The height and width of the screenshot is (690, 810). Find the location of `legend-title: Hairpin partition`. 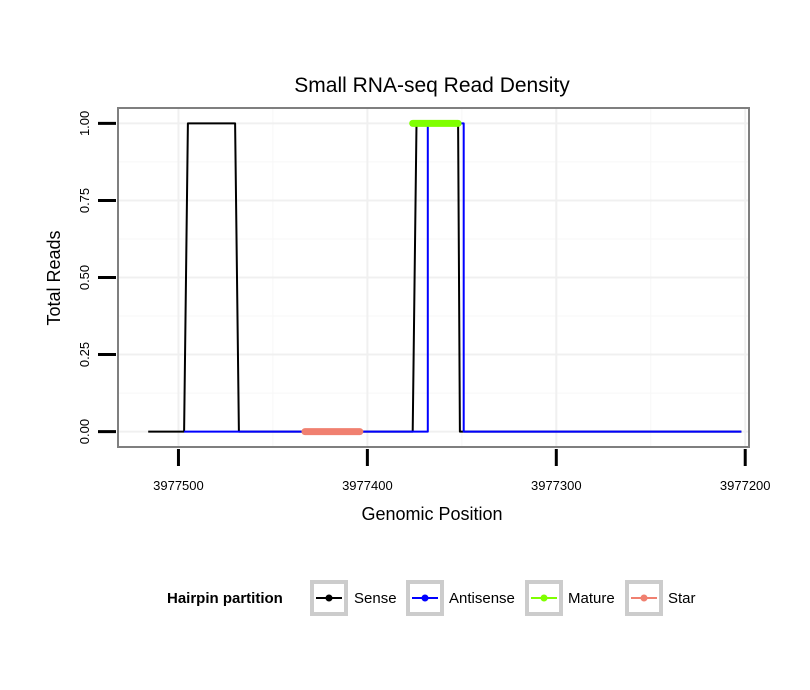

legend-title: Hairpin partition is located at coordinates (225, 598).